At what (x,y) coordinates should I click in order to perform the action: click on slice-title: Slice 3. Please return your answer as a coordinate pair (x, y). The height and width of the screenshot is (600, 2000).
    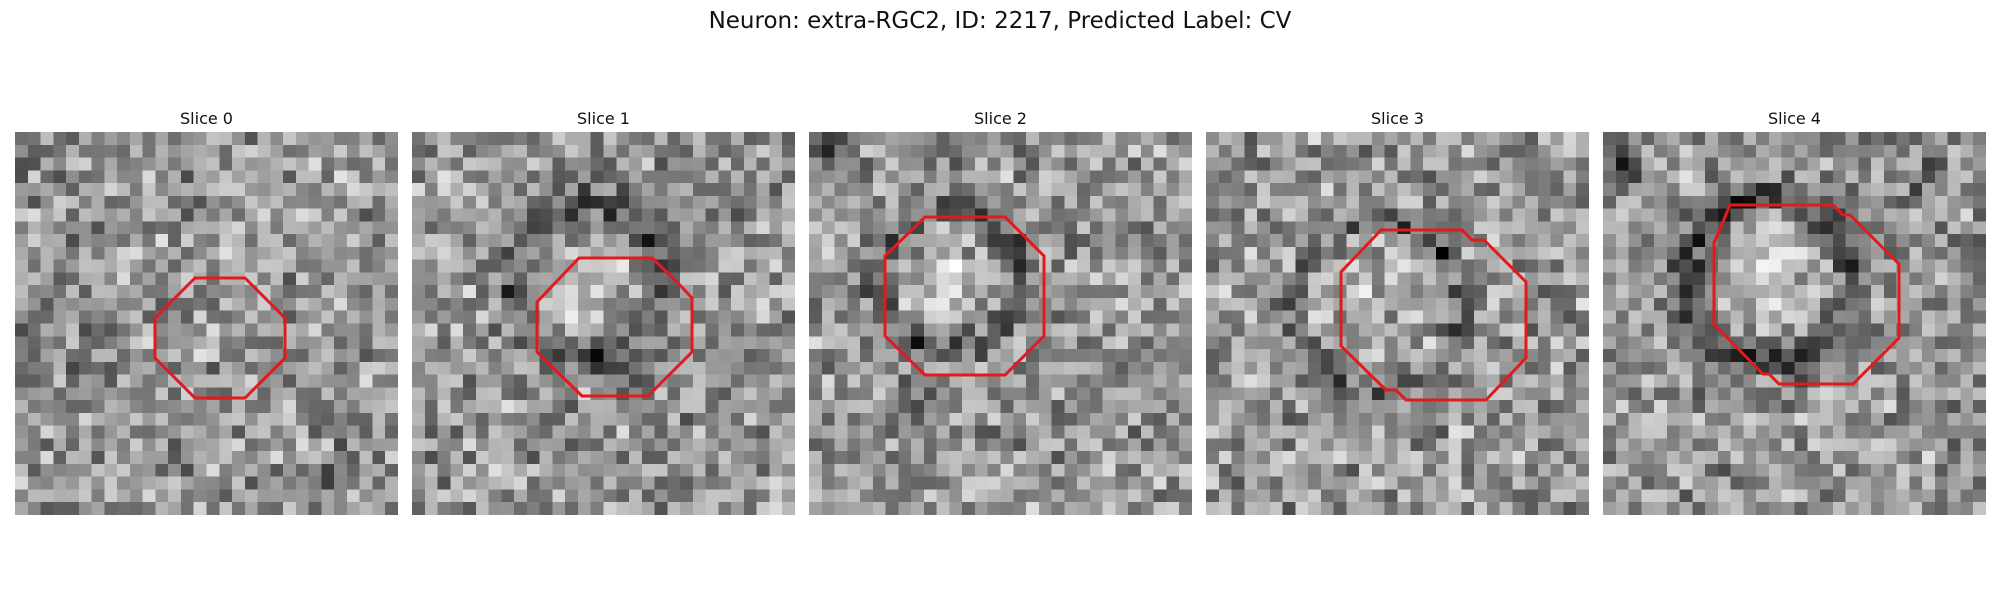
    Looking at the image, I should click on (1397, 118).